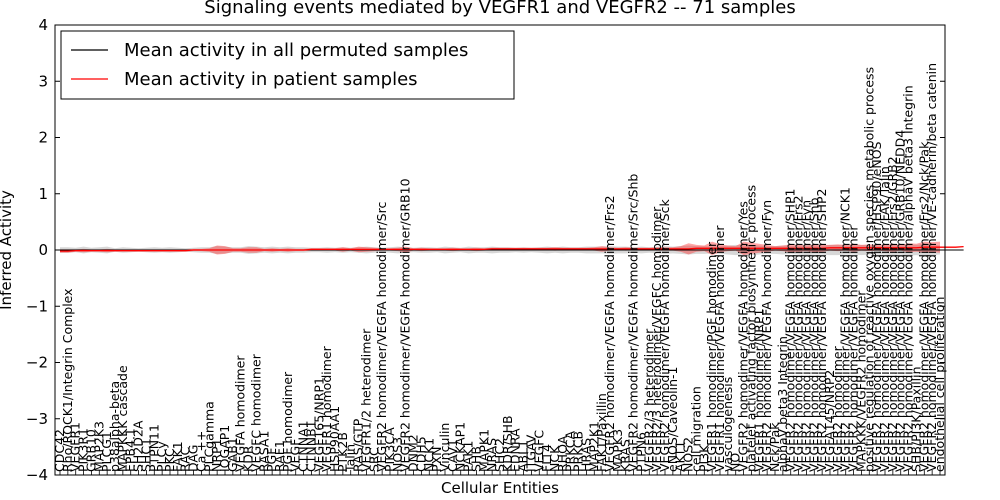 The height and width of the screenshot is (500, 1000). What do you see at coordinates (37, 475) in the screenshot?
I see `y-tick-label: −4` at bounding box center [37, 475].